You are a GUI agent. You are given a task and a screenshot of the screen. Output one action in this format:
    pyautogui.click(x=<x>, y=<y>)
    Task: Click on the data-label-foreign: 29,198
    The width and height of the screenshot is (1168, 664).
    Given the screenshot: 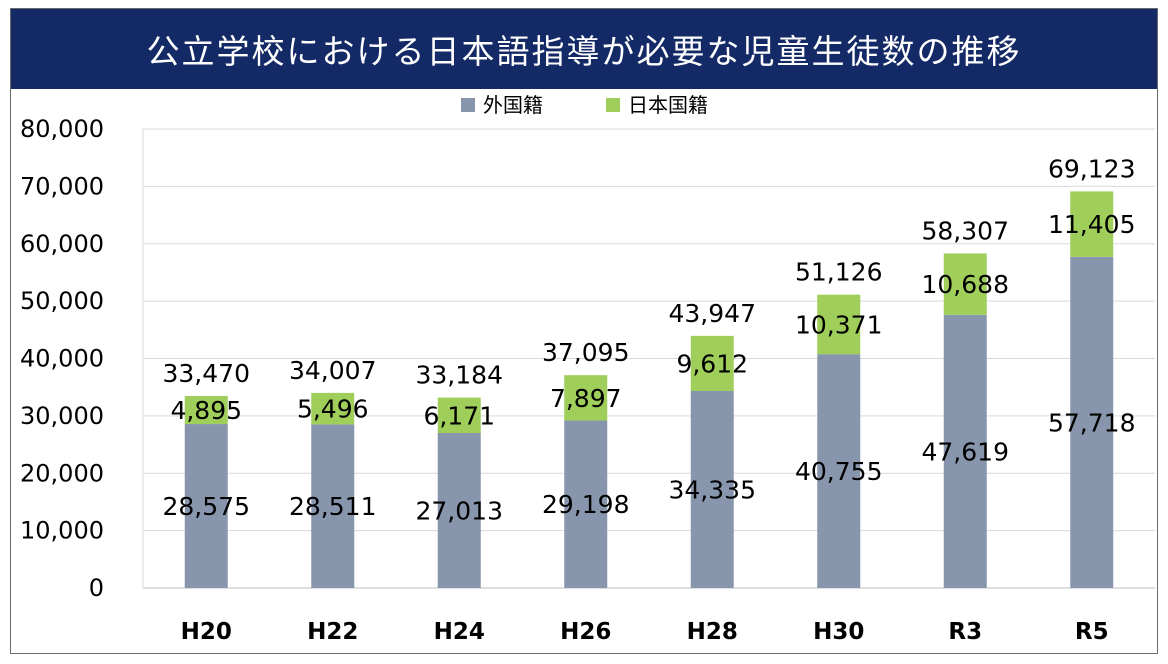 What is the action you would take?
    pyautogui.click(x=585, y=504)
    